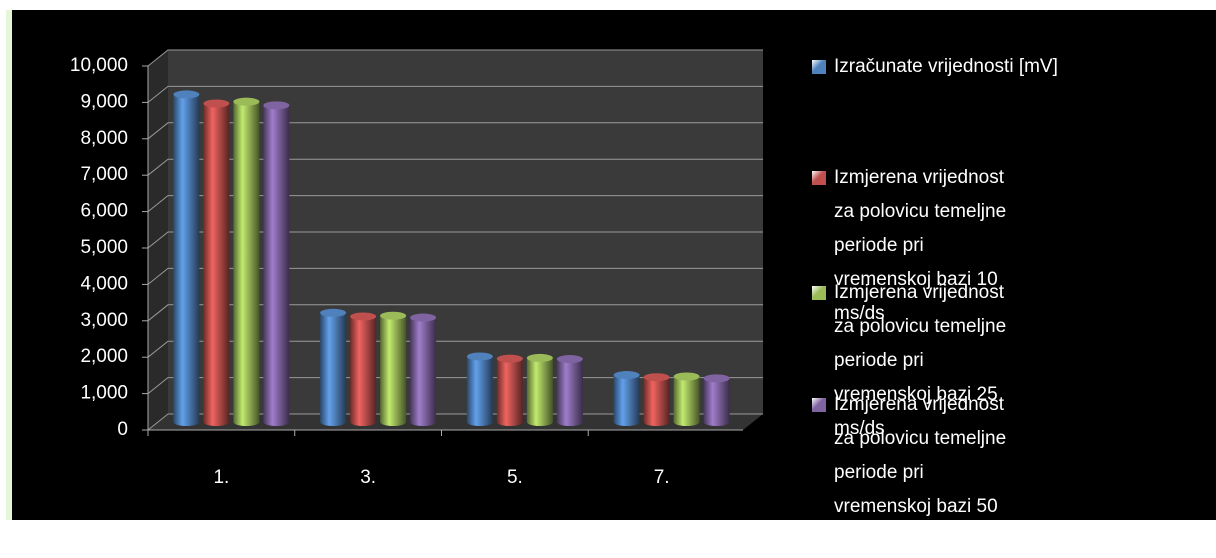  What do you see at coordinates (104, 320) in the screenshot?
I see `y-tick-label: 3,000` at bounding box center [104, 320].